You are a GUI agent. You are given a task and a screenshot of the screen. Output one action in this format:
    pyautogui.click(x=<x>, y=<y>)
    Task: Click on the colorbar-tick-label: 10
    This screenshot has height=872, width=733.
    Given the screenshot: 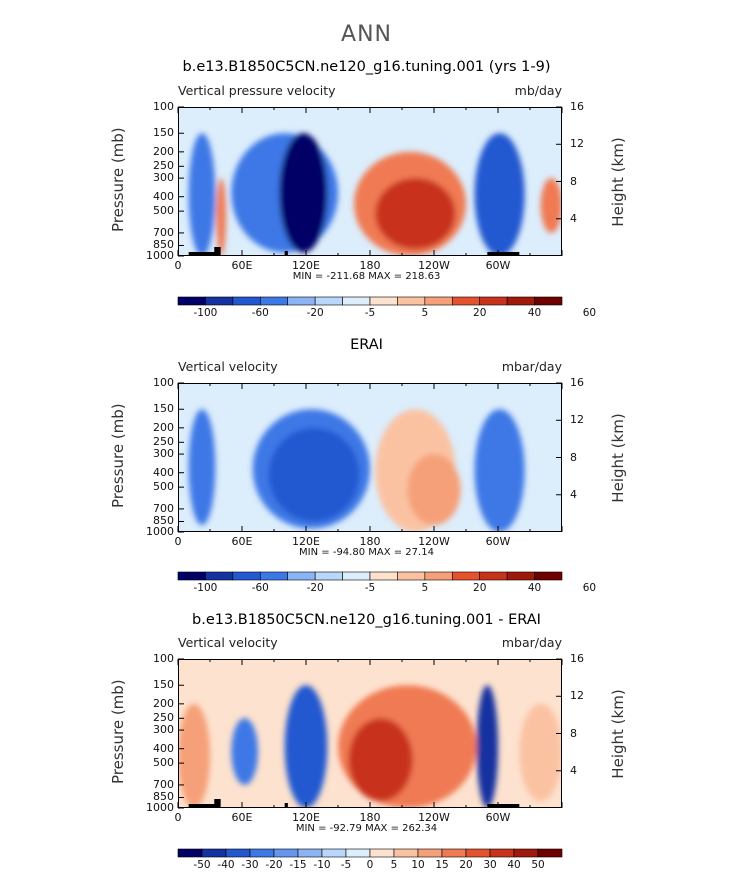 What is the action you would take?
    pyautogui.click(x=418, y=865)
    